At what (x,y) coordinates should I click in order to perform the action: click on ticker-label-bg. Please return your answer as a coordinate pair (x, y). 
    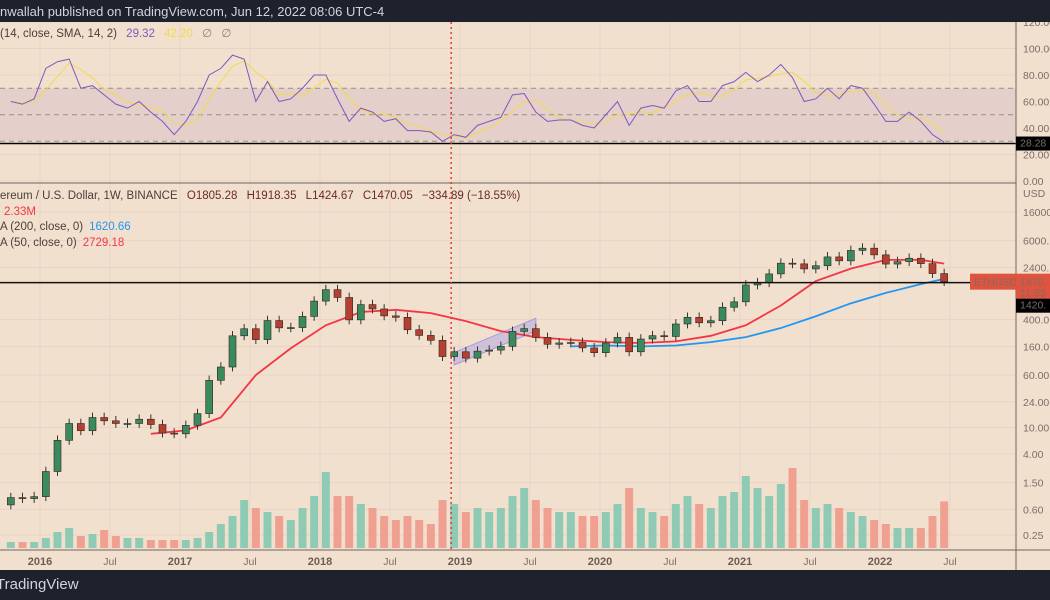
    Looking at the image, I should click on (993, 281).